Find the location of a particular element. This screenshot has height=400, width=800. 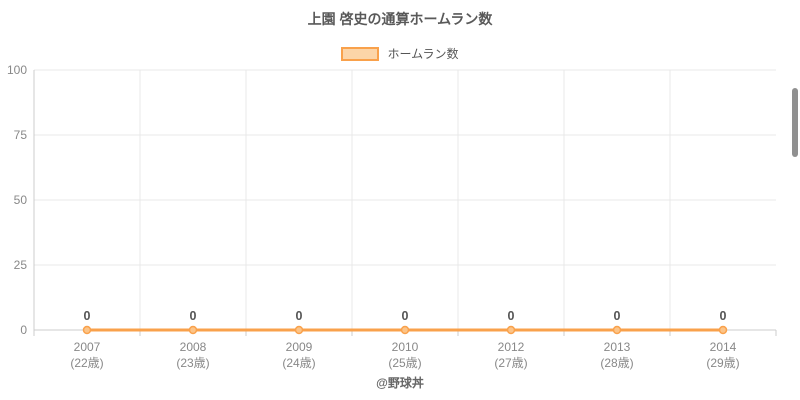

legend-swatch is located at coordinates (360, 53).